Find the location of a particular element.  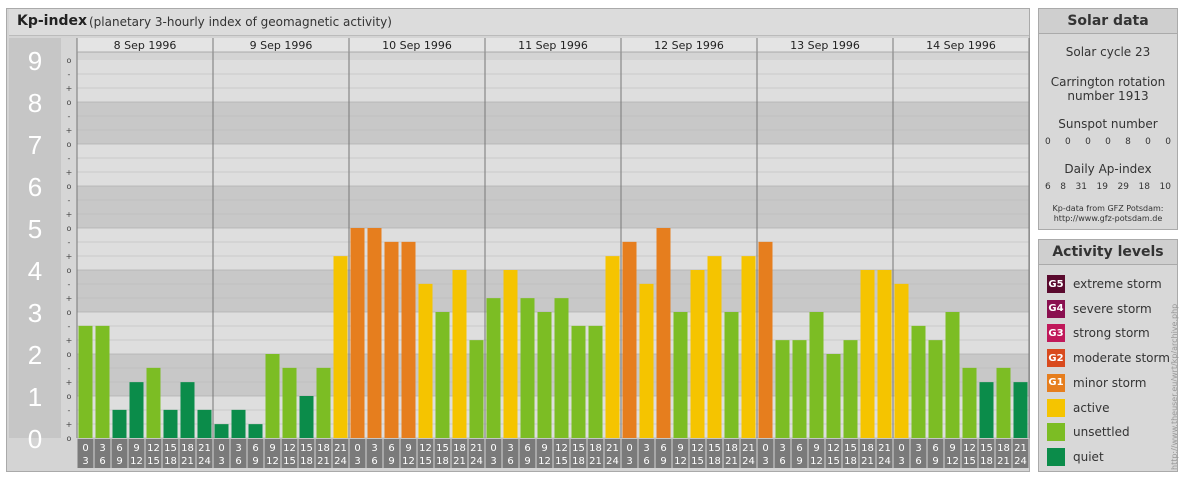

activity-level-quiet: quiet is located at coordinates (1075, 457).